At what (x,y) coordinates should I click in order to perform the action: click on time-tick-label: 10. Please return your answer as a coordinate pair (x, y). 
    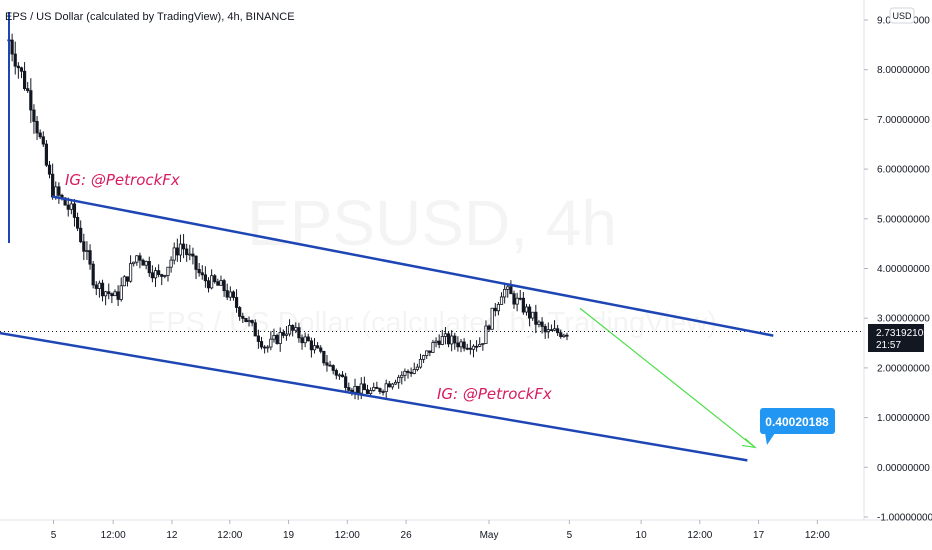
    Looking at the image, I should click on (642, 535).